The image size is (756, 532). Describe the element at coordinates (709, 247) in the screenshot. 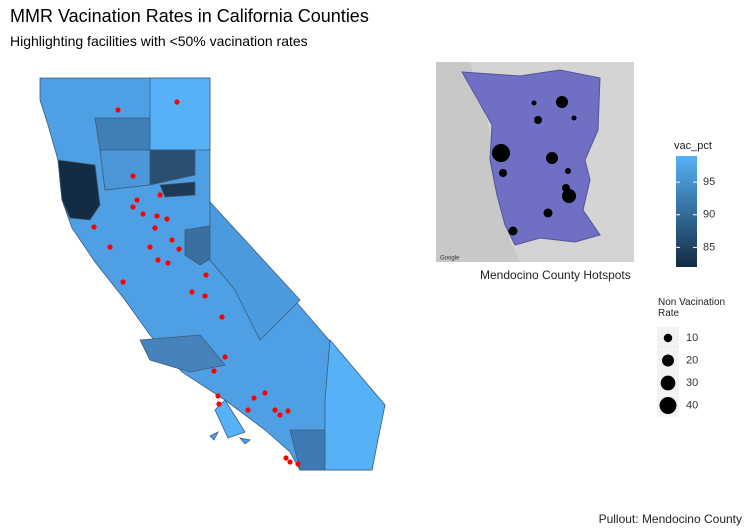

I see `tick-label: 85` at that location.